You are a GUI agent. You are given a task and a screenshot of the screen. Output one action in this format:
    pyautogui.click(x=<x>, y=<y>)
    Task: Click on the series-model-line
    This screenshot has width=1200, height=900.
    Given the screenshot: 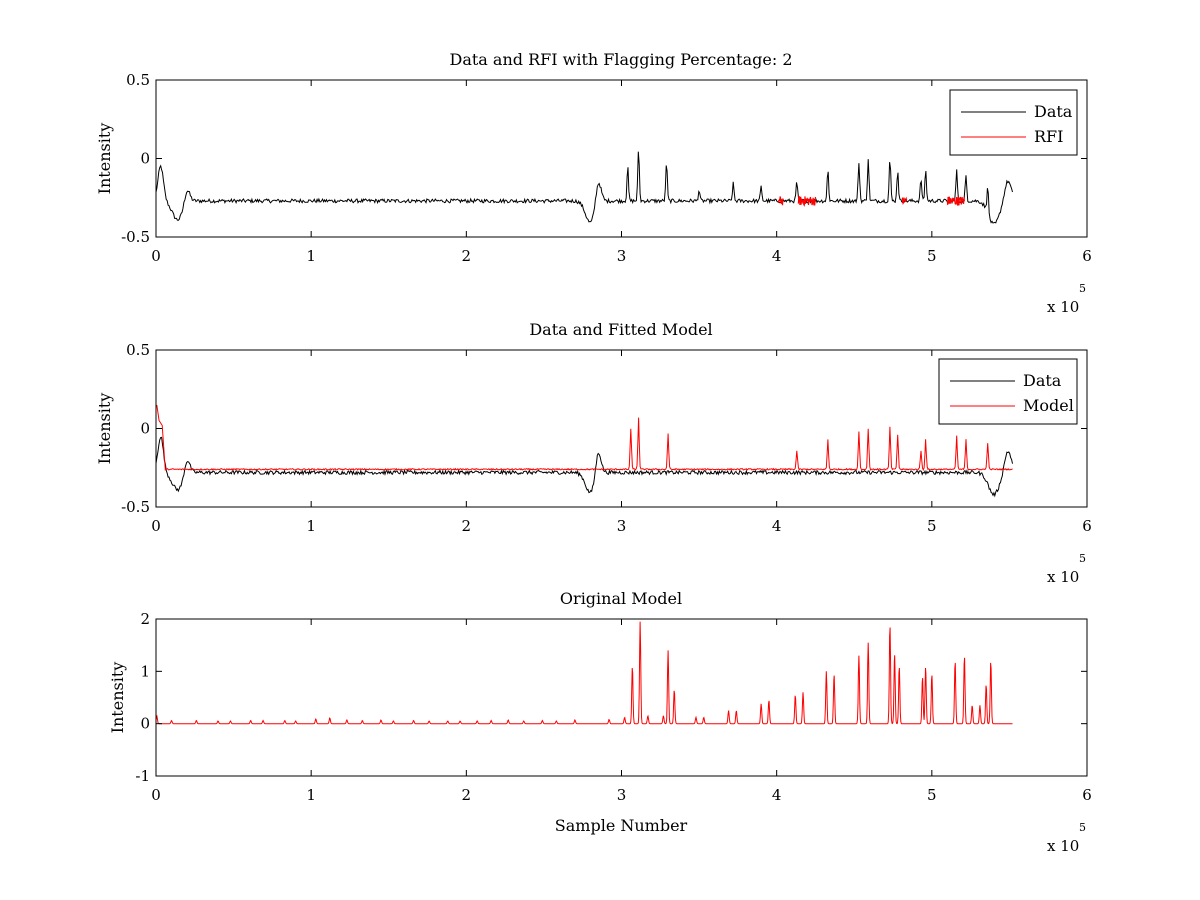 What is the action you would take?
    pyautogui.click(x=584, y=438)
    